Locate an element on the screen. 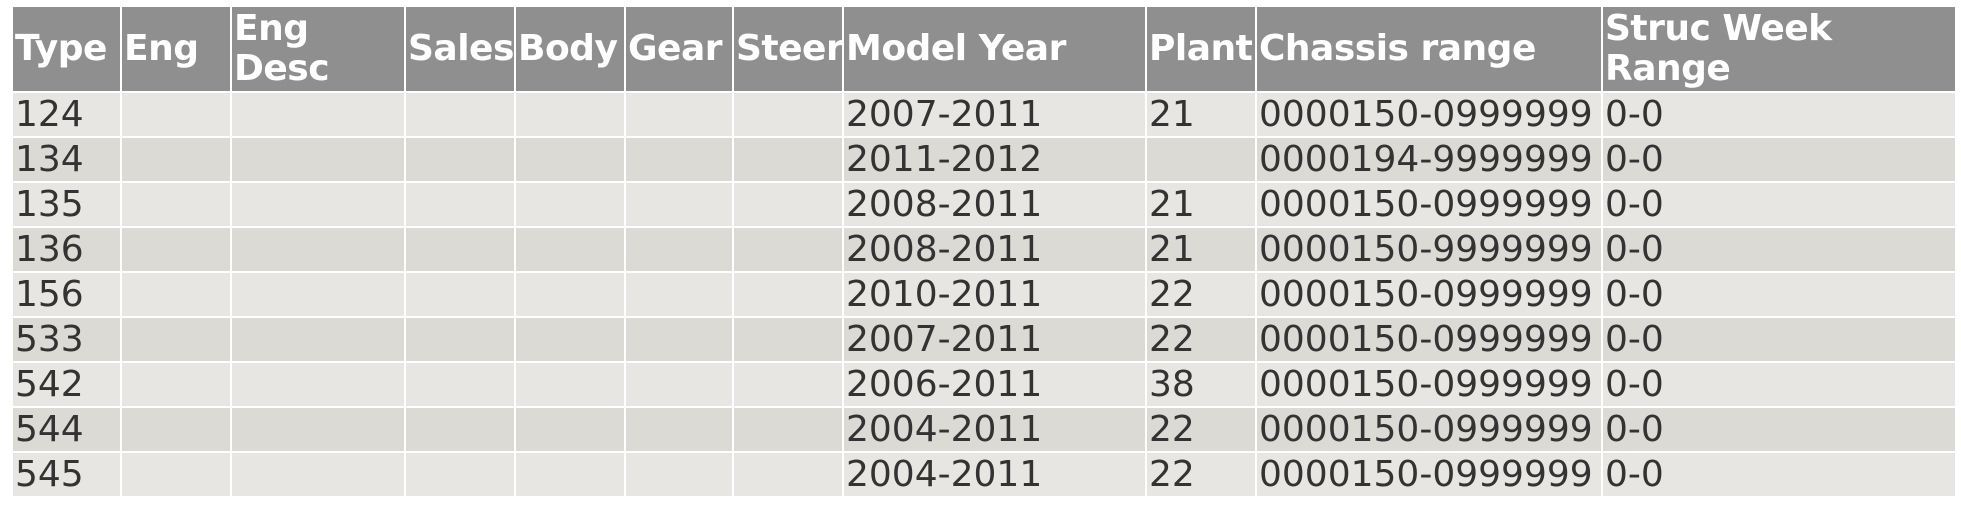 This screenshot has height=521, width=1961. cell-type: 533 is located at coordinates (66, 339).